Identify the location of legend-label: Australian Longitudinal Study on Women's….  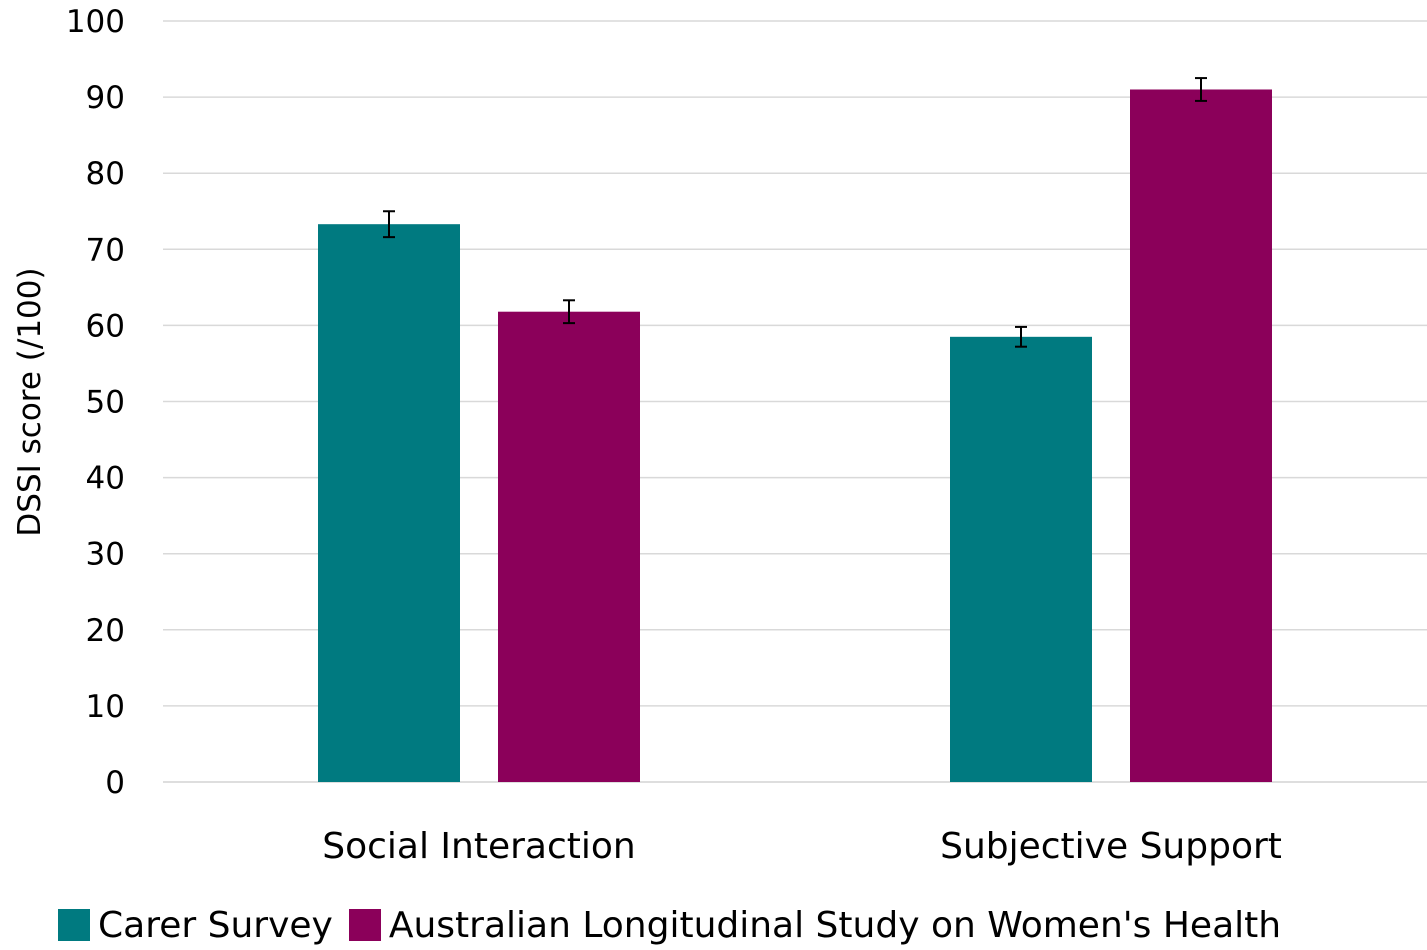
(835, 925).